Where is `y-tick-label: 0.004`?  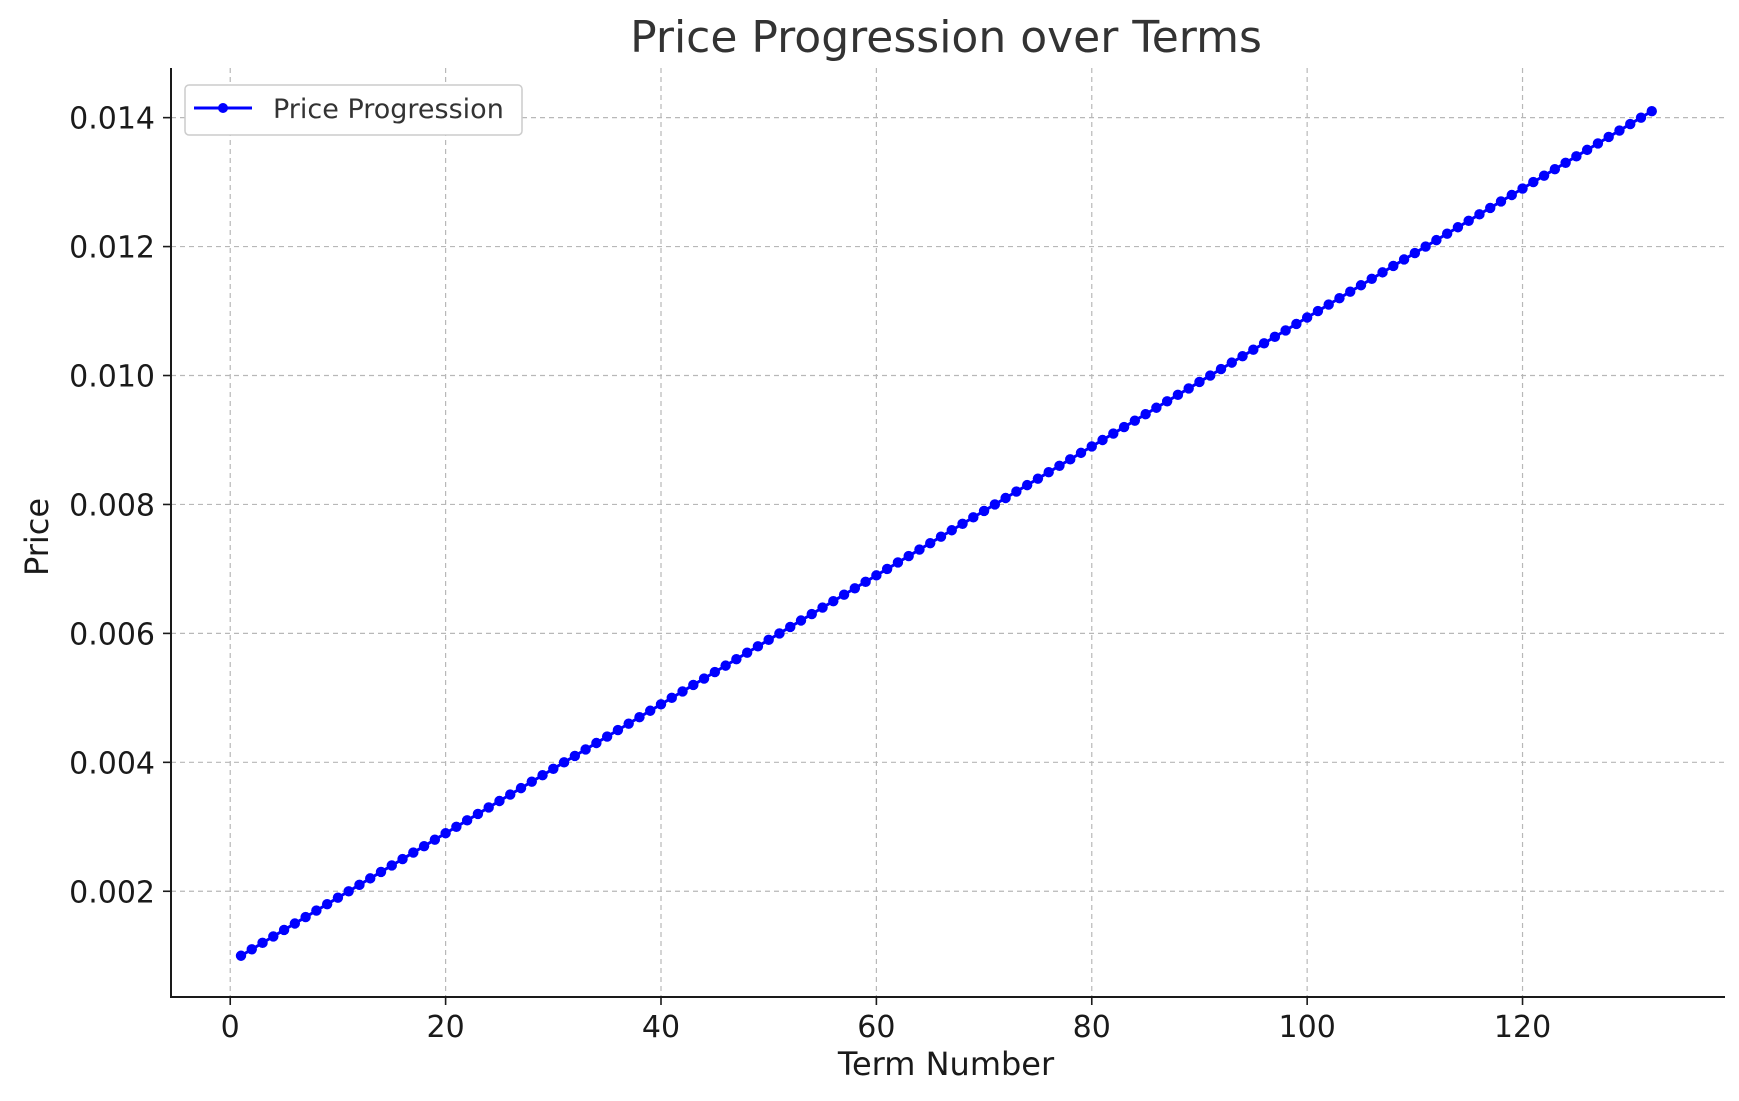 y-tick-label: 0.004 is located at coordinates (112, 763).